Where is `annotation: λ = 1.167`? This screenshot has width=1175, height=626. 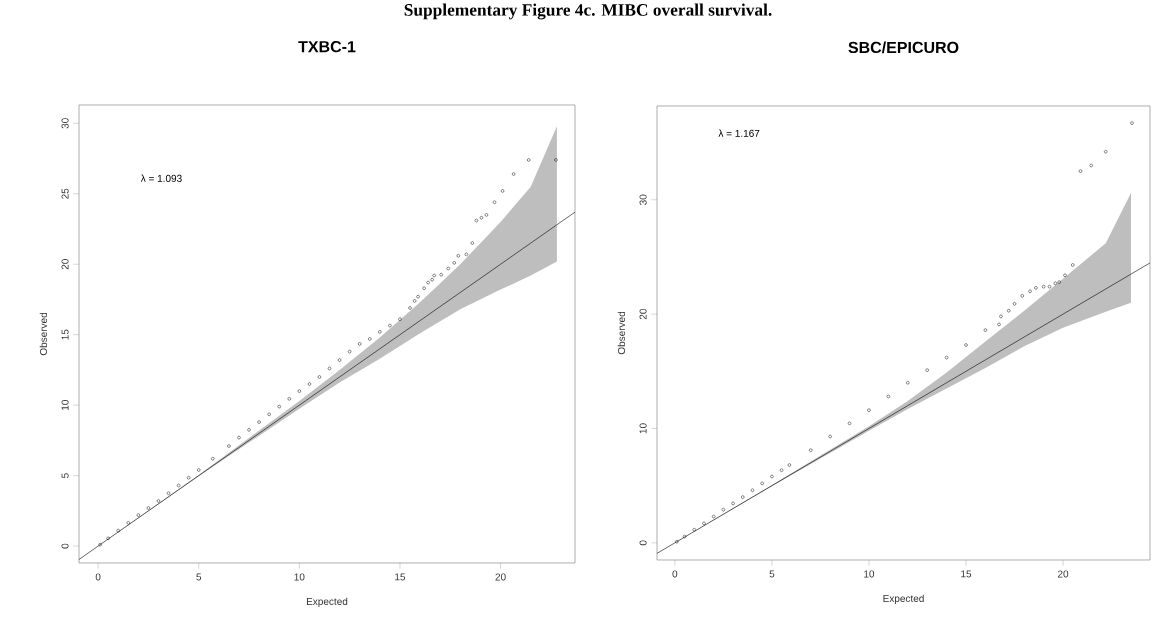
annotation: λ = 1.167 is located at coordinates (739, 133).